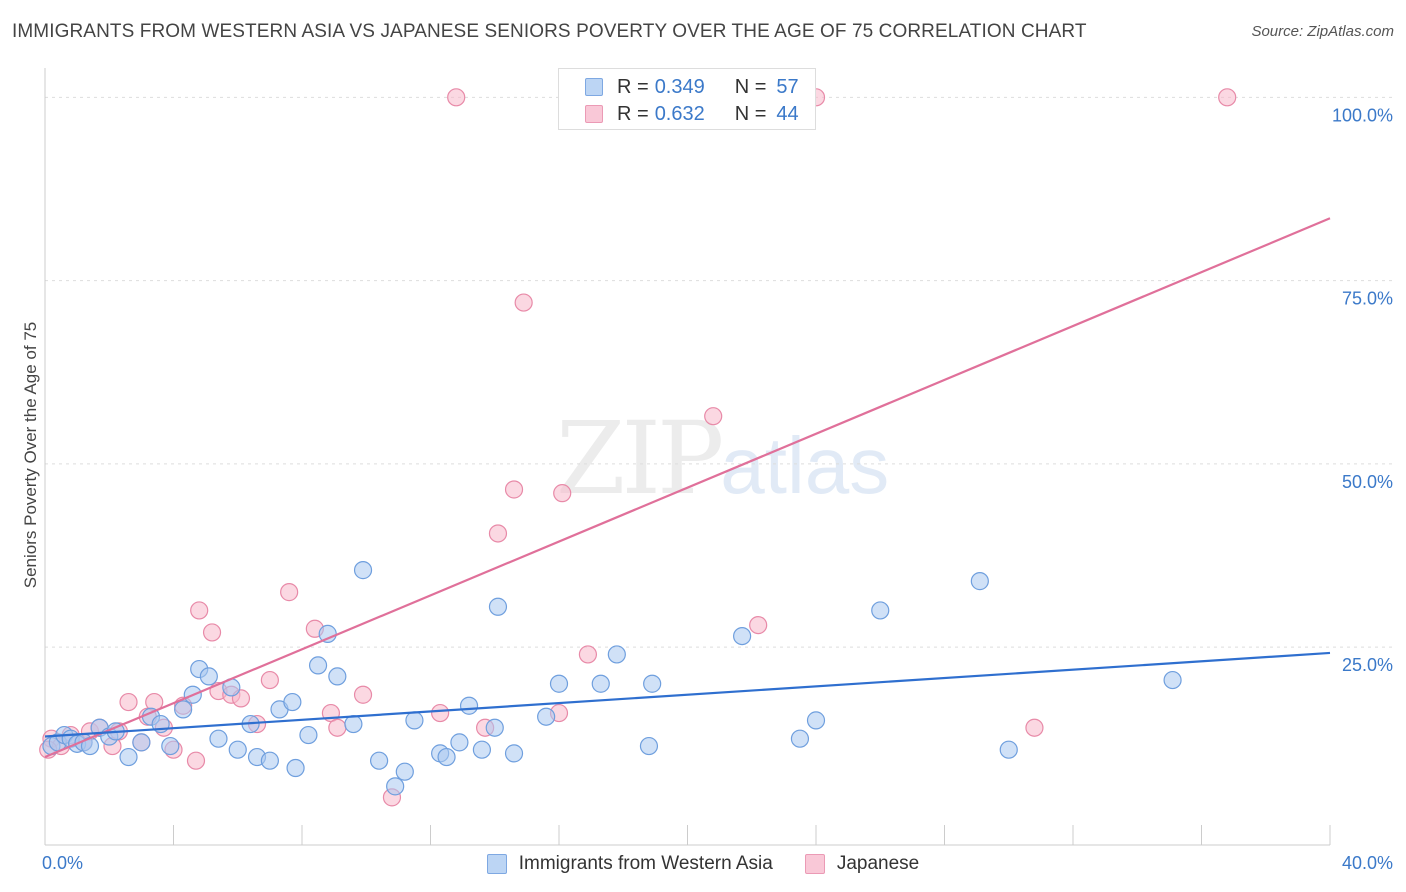  I want to click on x-tick-label-min: 0.0%, so click(62, 863).